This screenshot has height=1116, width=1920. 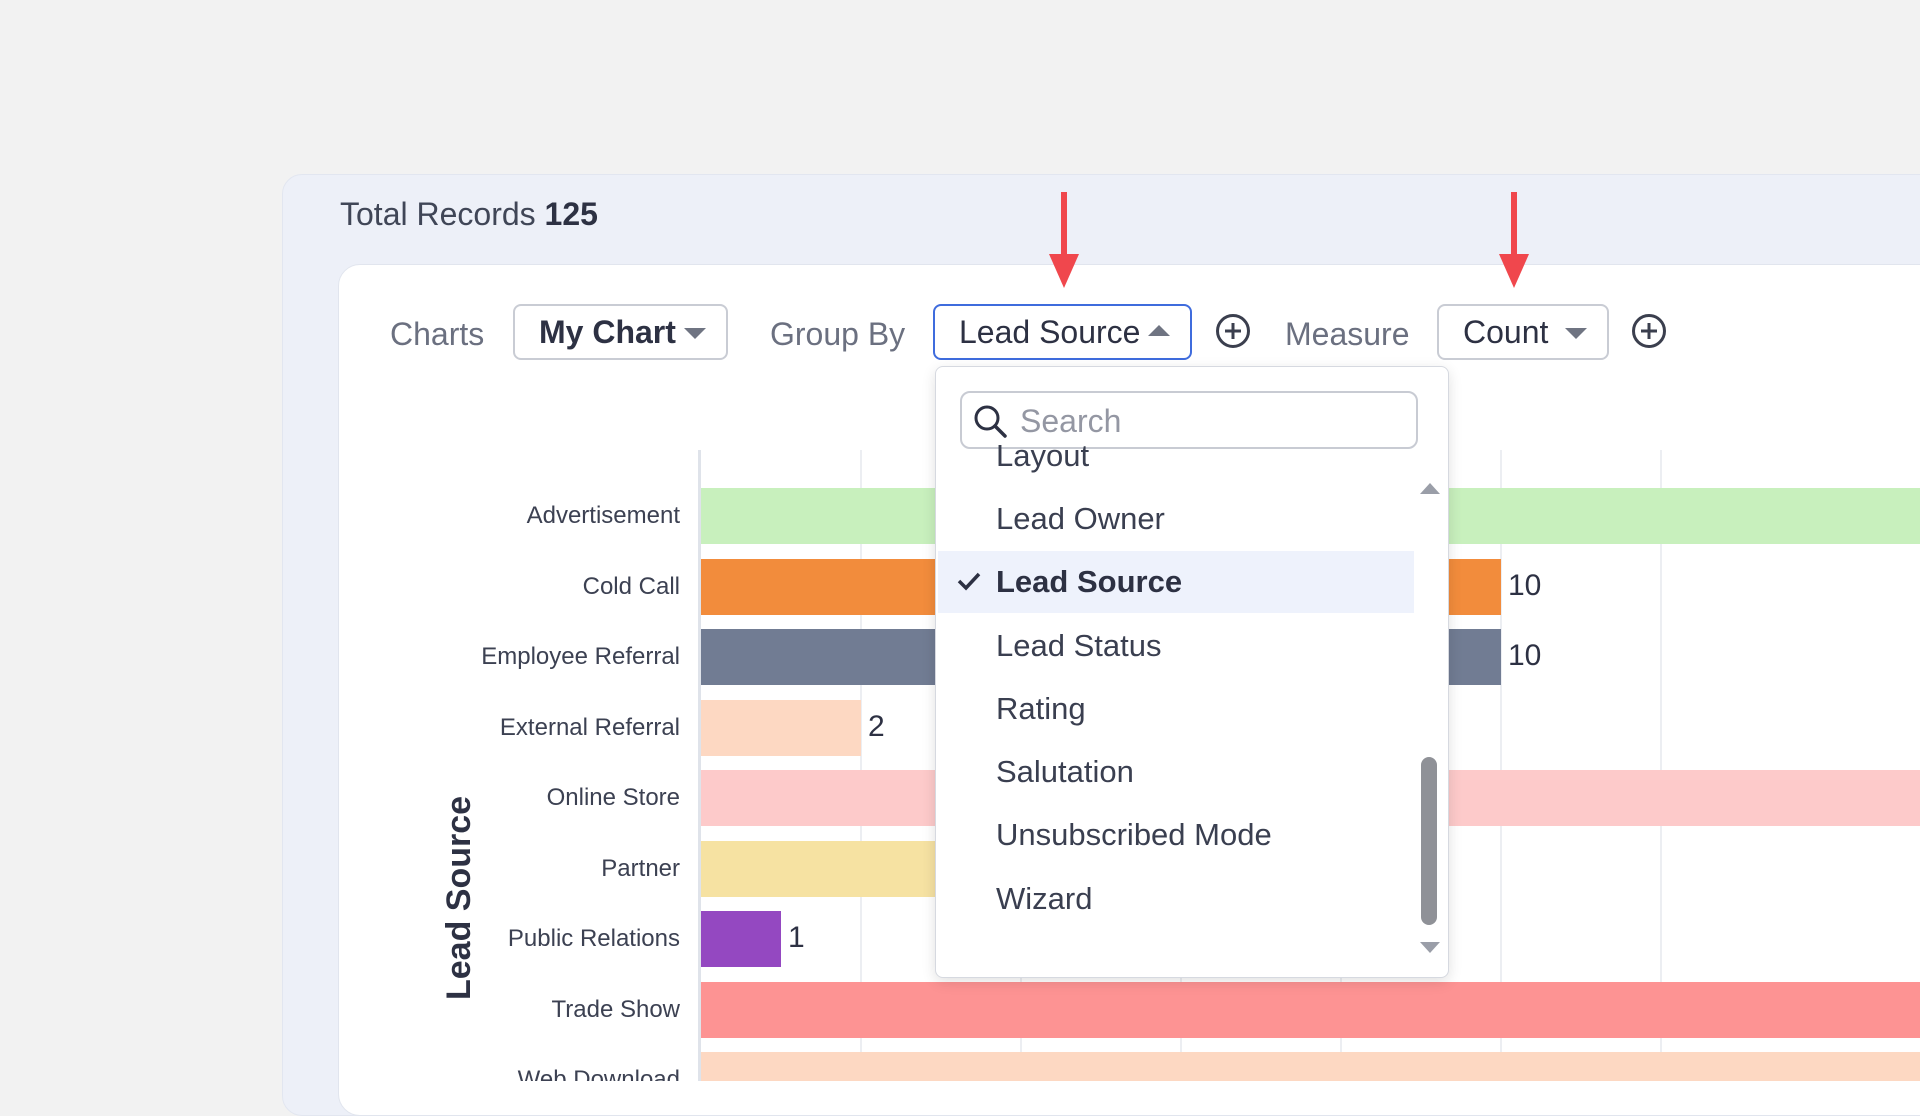 I want to click on data-label: 2, so click(x=876, y=726).